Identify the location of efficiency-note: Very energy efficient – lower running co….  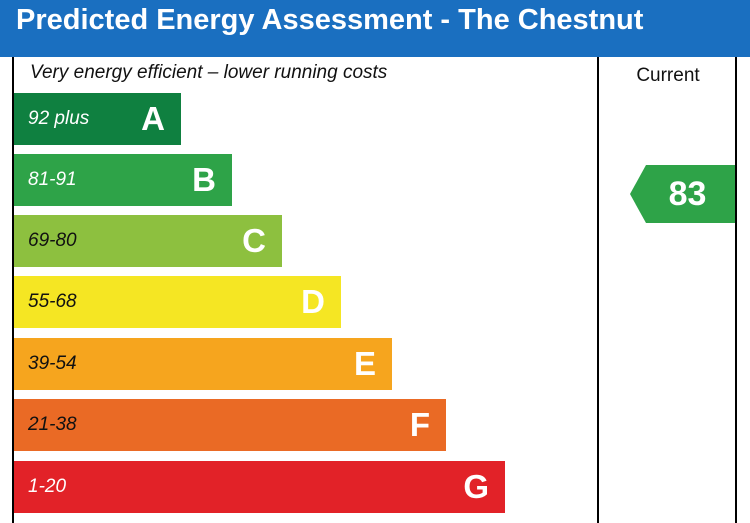
(209, 72).